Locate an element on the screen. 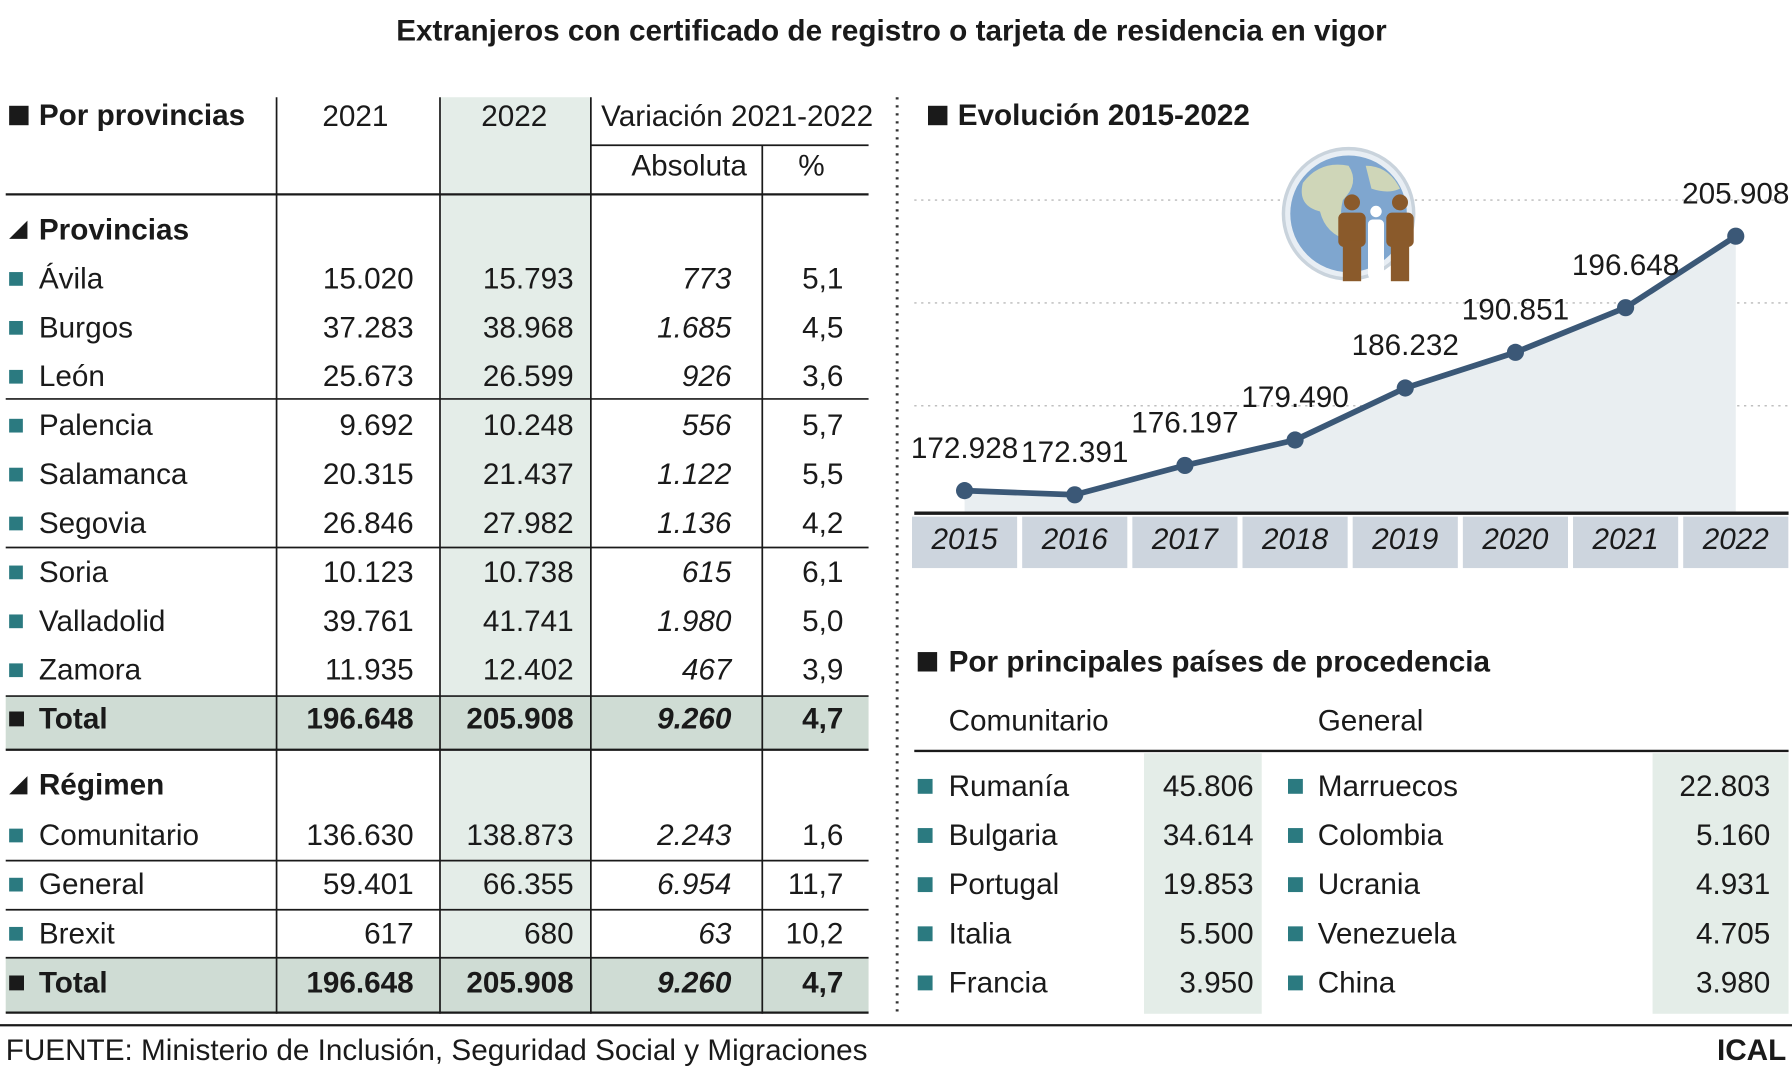 This screenshot has height=1071, width=1792. column-header: Absoluta is located at coordinates (689, 165).